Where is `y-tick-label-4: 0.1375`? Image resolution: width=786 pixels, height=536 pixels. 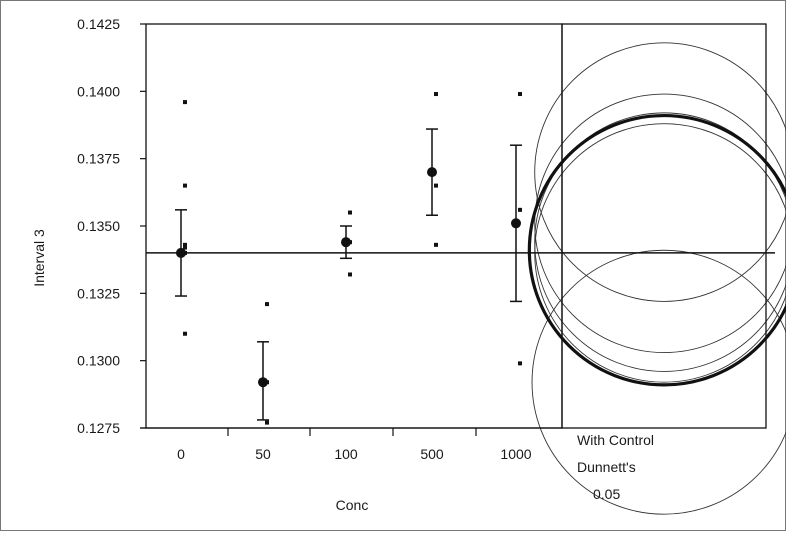 y-tick-label-4: 0.1375 is located at coordinates (98, 159).